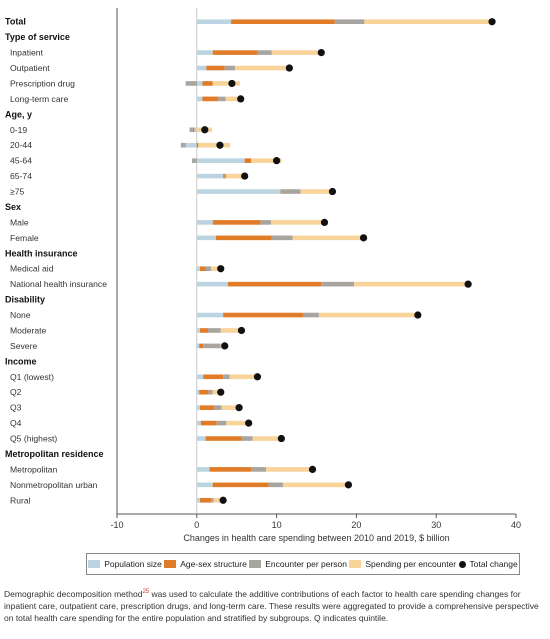 The height and width of the screenshot is (639, 550). What do you see at coordinates (204, 222) in the screenshot?
I see `bar-segment-male-population-size` at bounding box center [204, 222].